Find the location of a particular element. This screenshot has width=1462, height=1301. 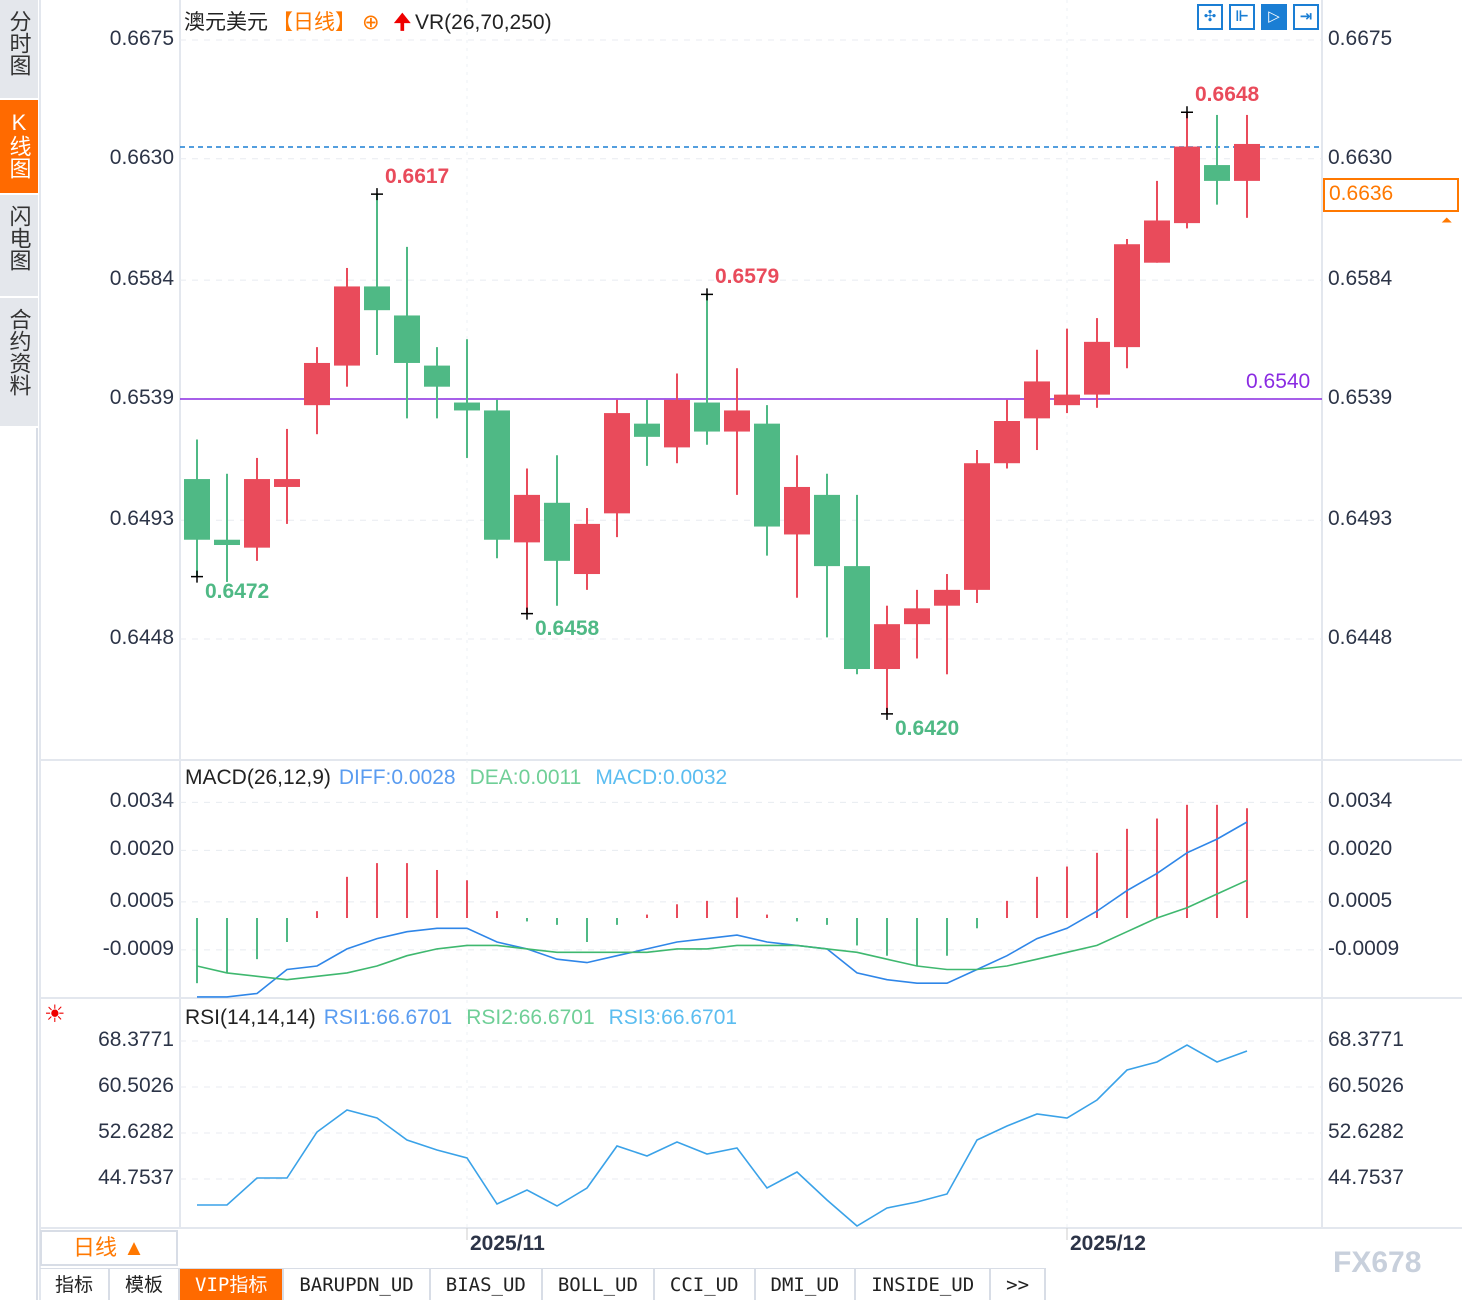

indicator-tab: INSIDE_UD is located at coordinates (924, 1284).